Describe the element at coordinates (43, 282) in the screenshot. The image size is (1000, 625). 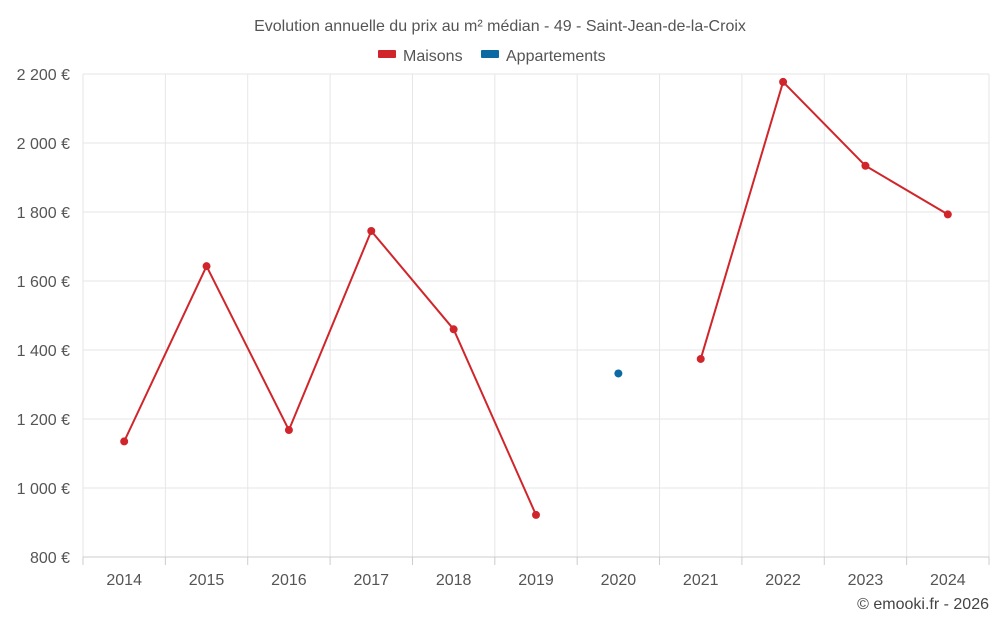
I see `y-tick-label: 1 600 €` at that location.